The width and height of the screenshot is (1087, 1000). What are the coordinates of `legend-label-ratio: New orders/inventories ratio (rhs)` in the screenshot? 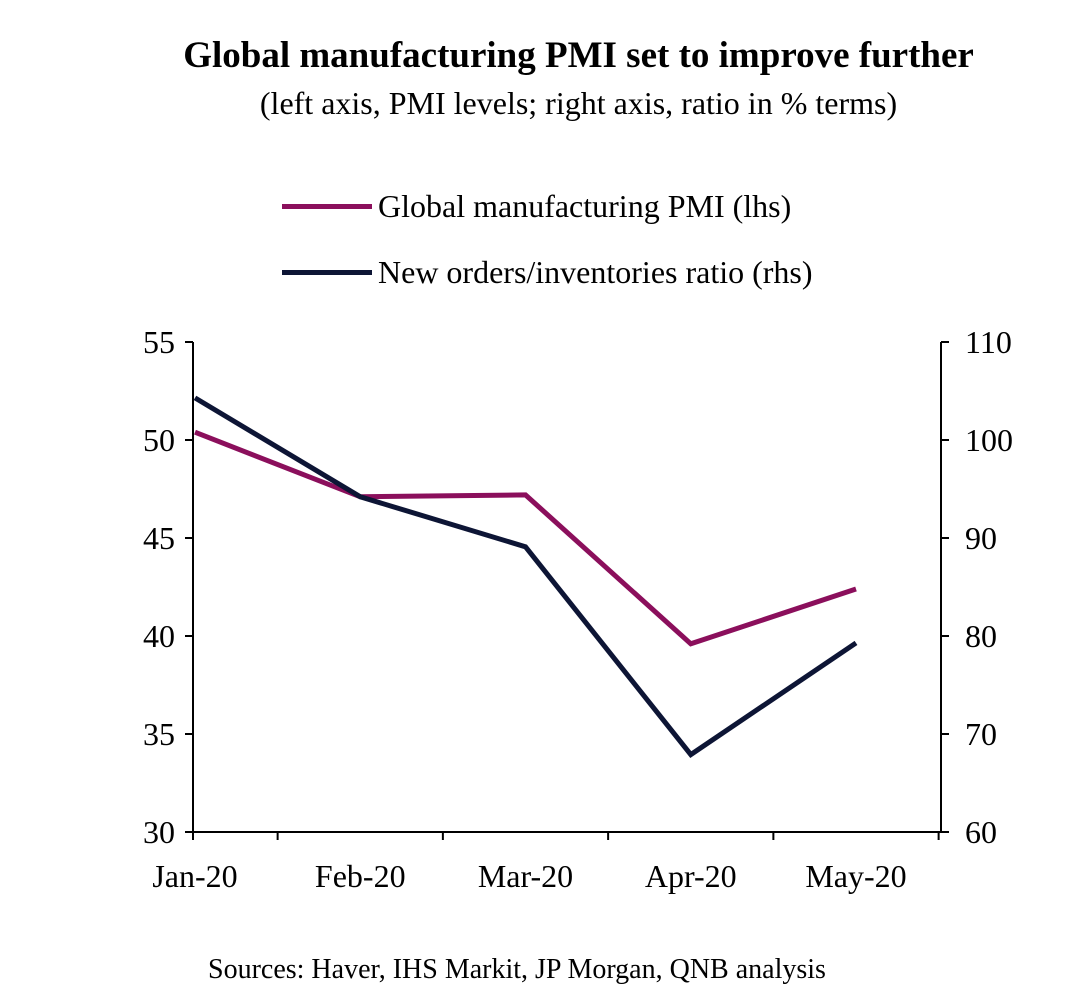 It's located at (595, 272).